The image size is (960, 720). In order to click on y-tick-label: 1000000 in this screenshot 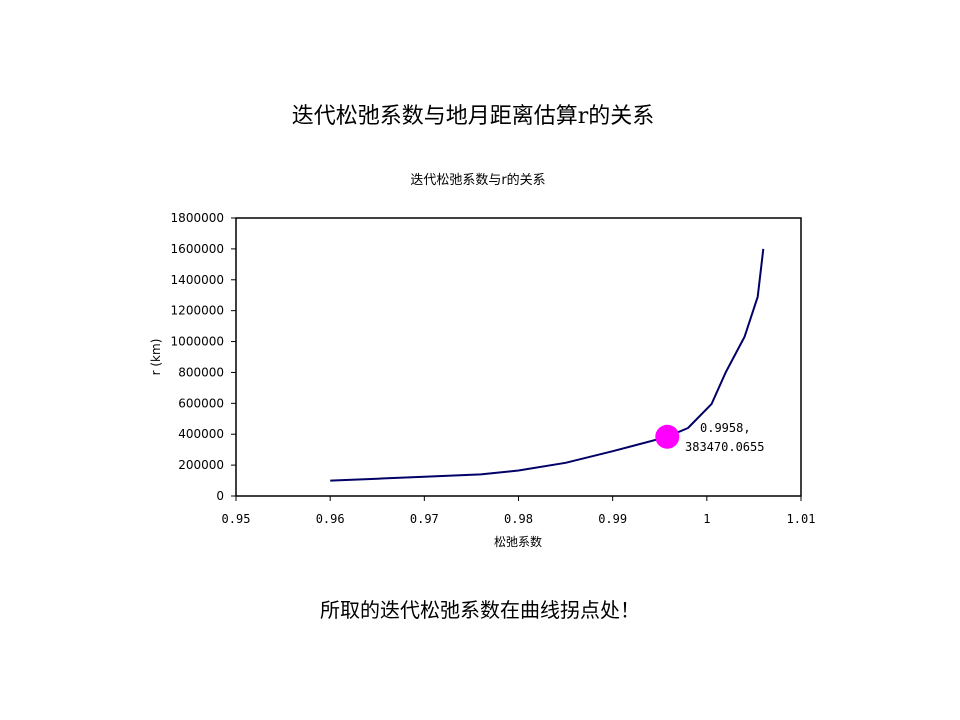, I will do `click(197, 342)`.